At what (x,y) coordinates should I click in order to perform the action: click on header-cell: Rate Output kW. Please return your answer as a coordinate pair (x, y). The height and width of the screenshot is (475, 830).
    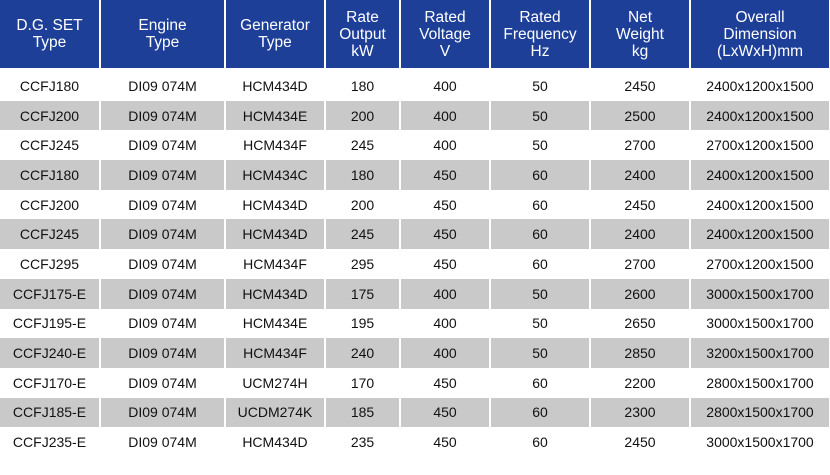
    Looking at the image, I should click on (363, 34).